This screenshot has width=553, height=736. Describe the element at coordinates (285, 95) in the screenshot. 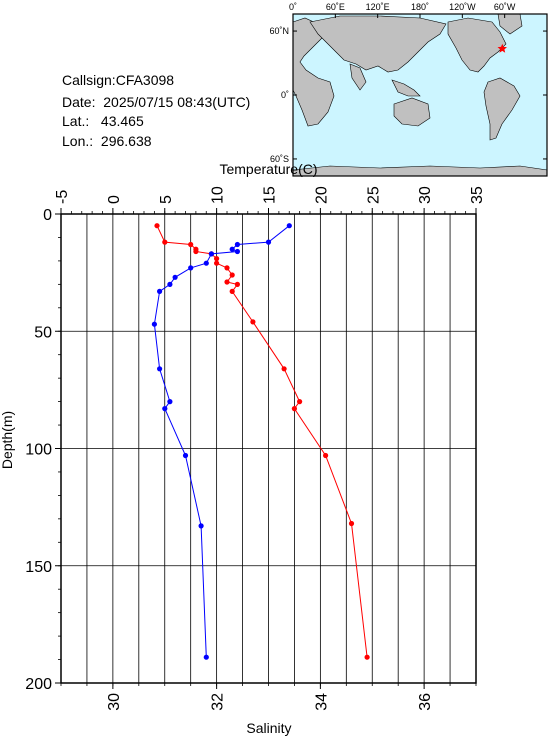

I see `map-lat-tick-label: 0˚` at that location.